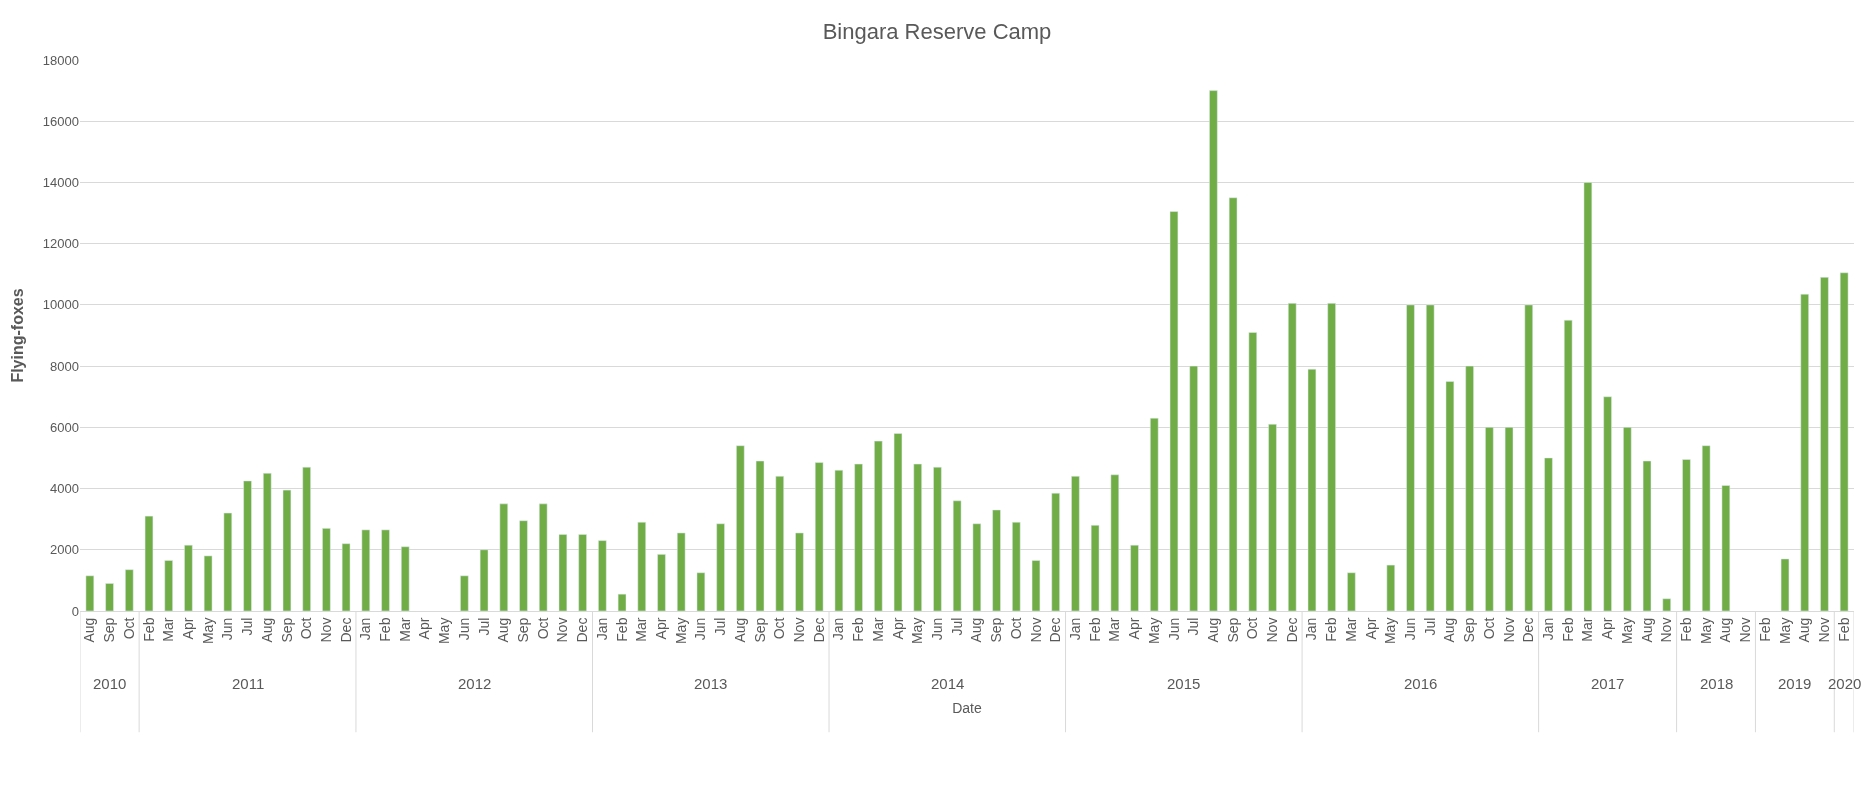 This screenshot has height=801, width=1874. What do you see at coordinates (1421, 683) in the screenshot?
I see `text: 2016` at bounding box center [1421, 683].